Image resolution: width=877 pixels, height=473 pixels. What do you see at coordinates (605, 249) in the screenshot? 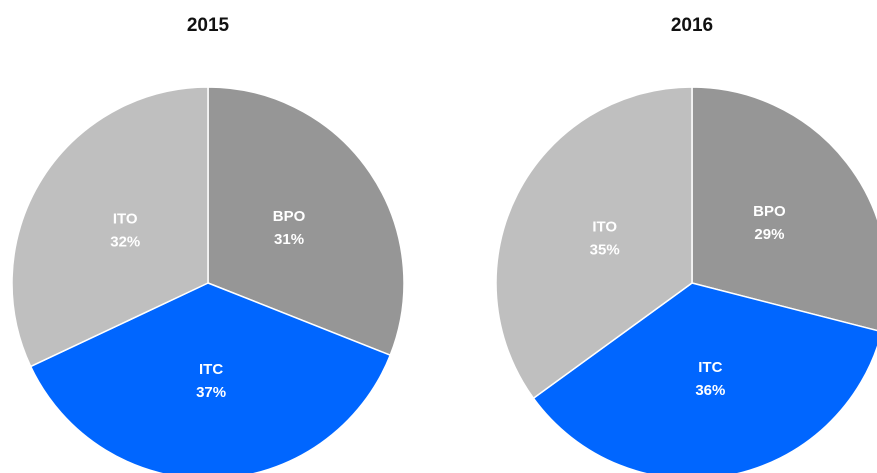
I see `slice-value-label: 35%` at bounding box center [605, 249].